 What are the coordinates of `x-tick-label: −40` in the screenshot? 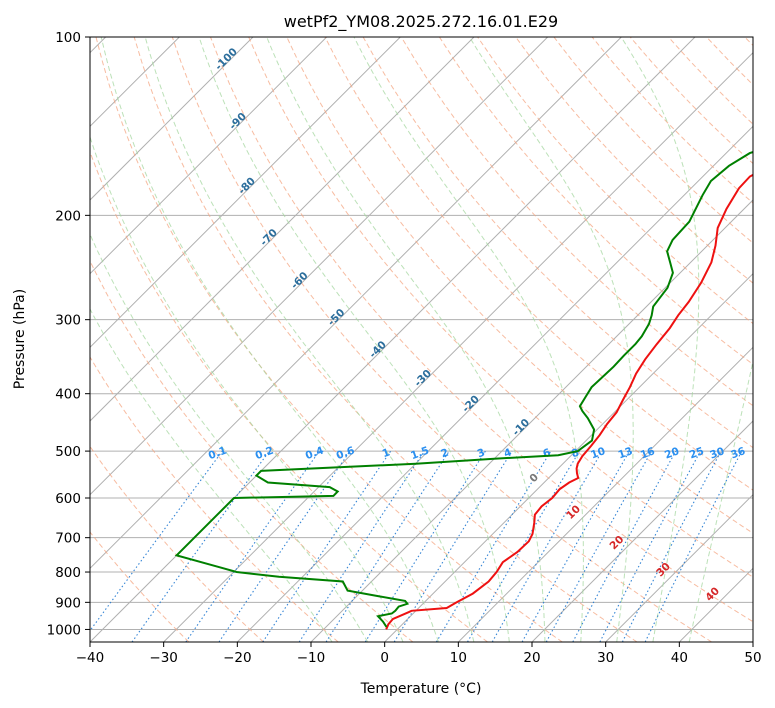 It's located at (90, 658).